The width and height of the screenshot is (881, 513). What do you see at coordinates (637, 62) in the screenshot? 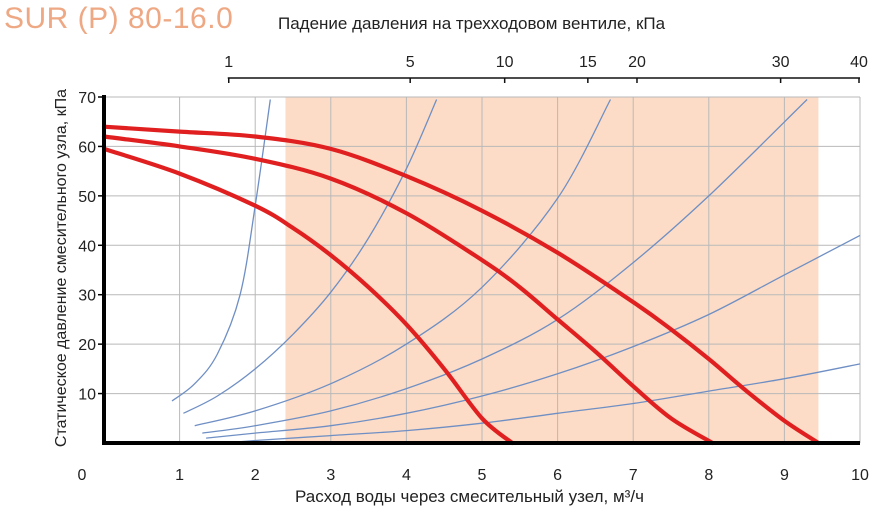
I see `top-tick-label: 20` at bounding box center [637, 62].